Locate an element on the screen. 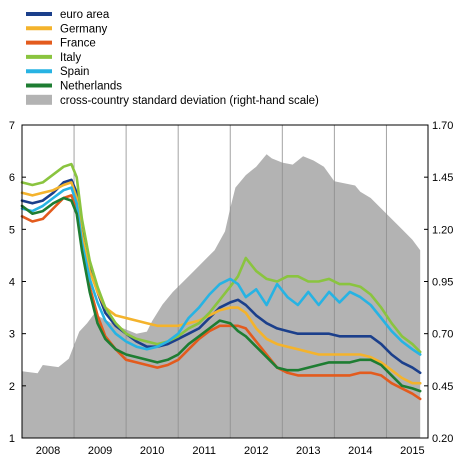 This screenshot has height=461, width=471. legend-label-italy: Italy is located at coordinates (70, 58).